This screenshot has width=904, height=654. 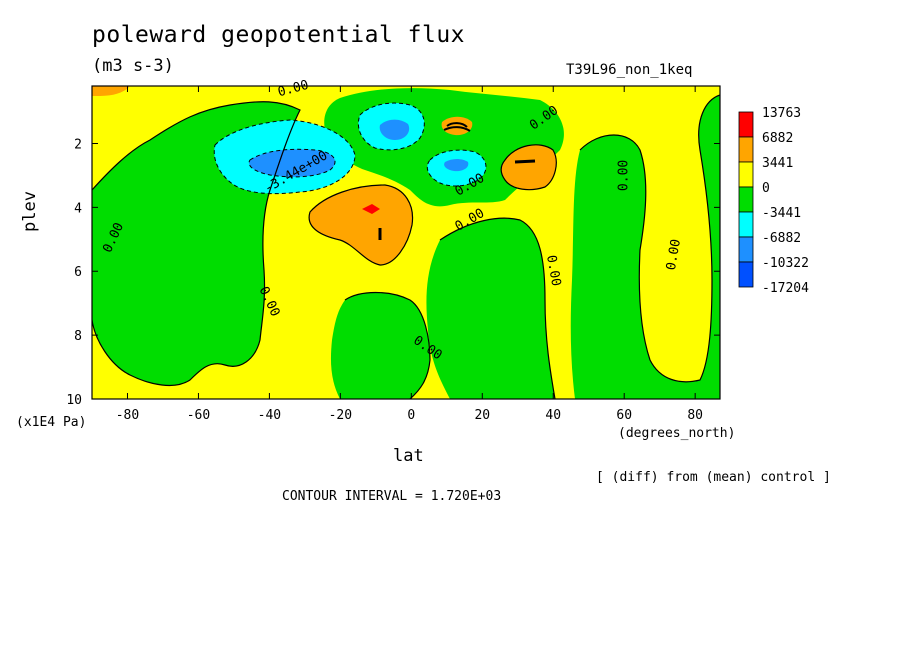 I want to click on diff-note: [ (diff) from (mean) control ], so click(x=713, y=477).